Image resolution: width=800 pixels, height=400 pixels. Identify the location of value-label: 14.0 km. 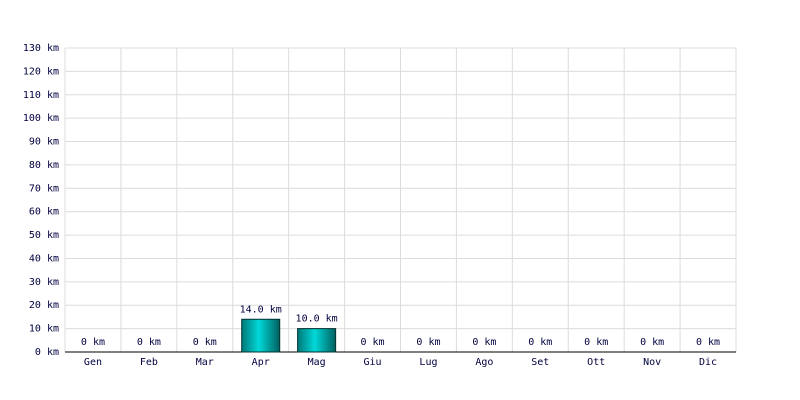
(261, 309).